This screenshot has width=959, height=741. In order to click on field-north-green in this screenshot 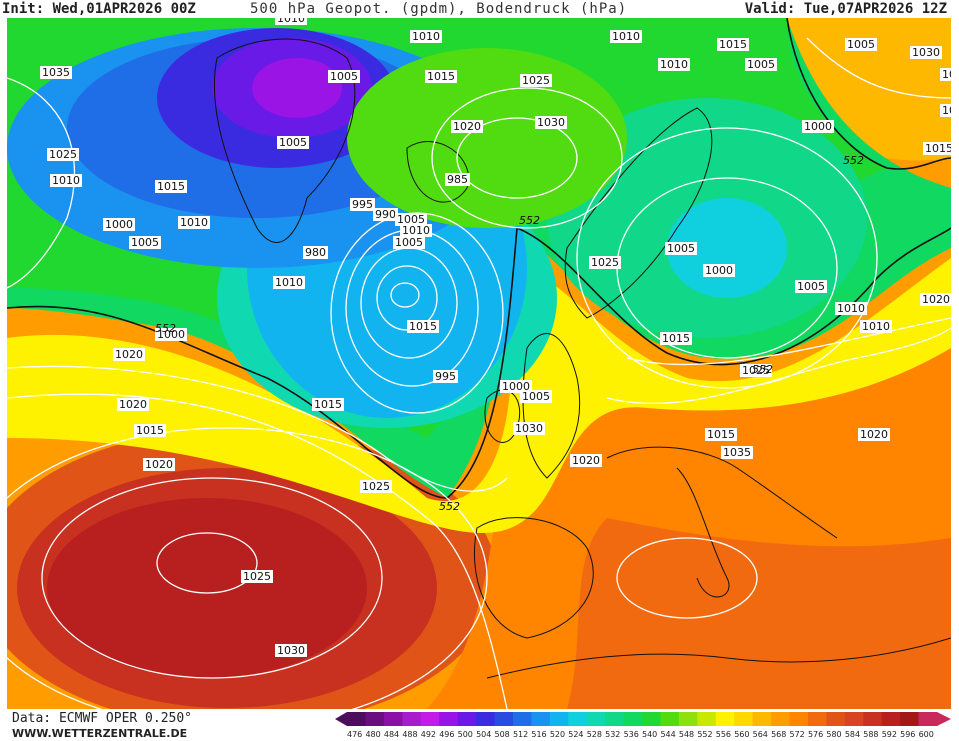, I will do `click(487, 138)`.